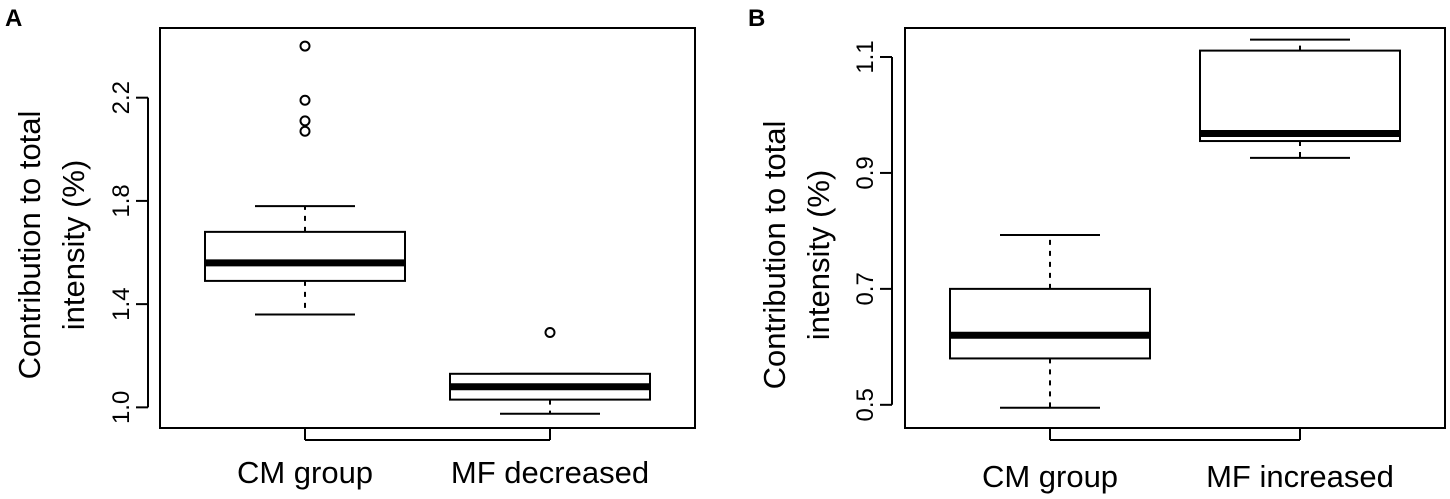 Image resolution: width=1450 pixels, height=499 pixels. Describe the element at coordinates (121, 97) in the screenshot. I see `y-tick-label-a-3: 2.2` at that location.